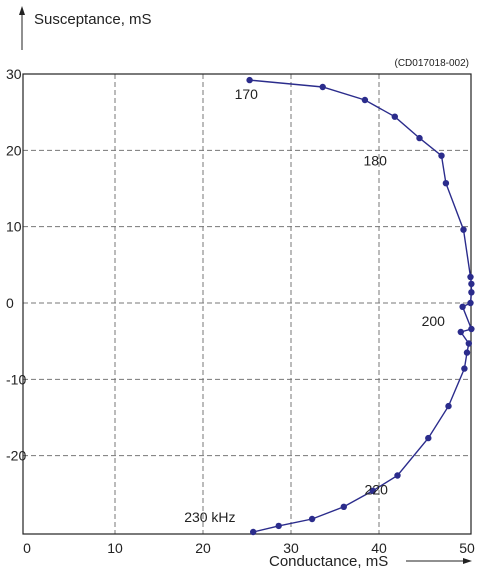  I want to click on x-tick-label: 50, so click(467, 548).